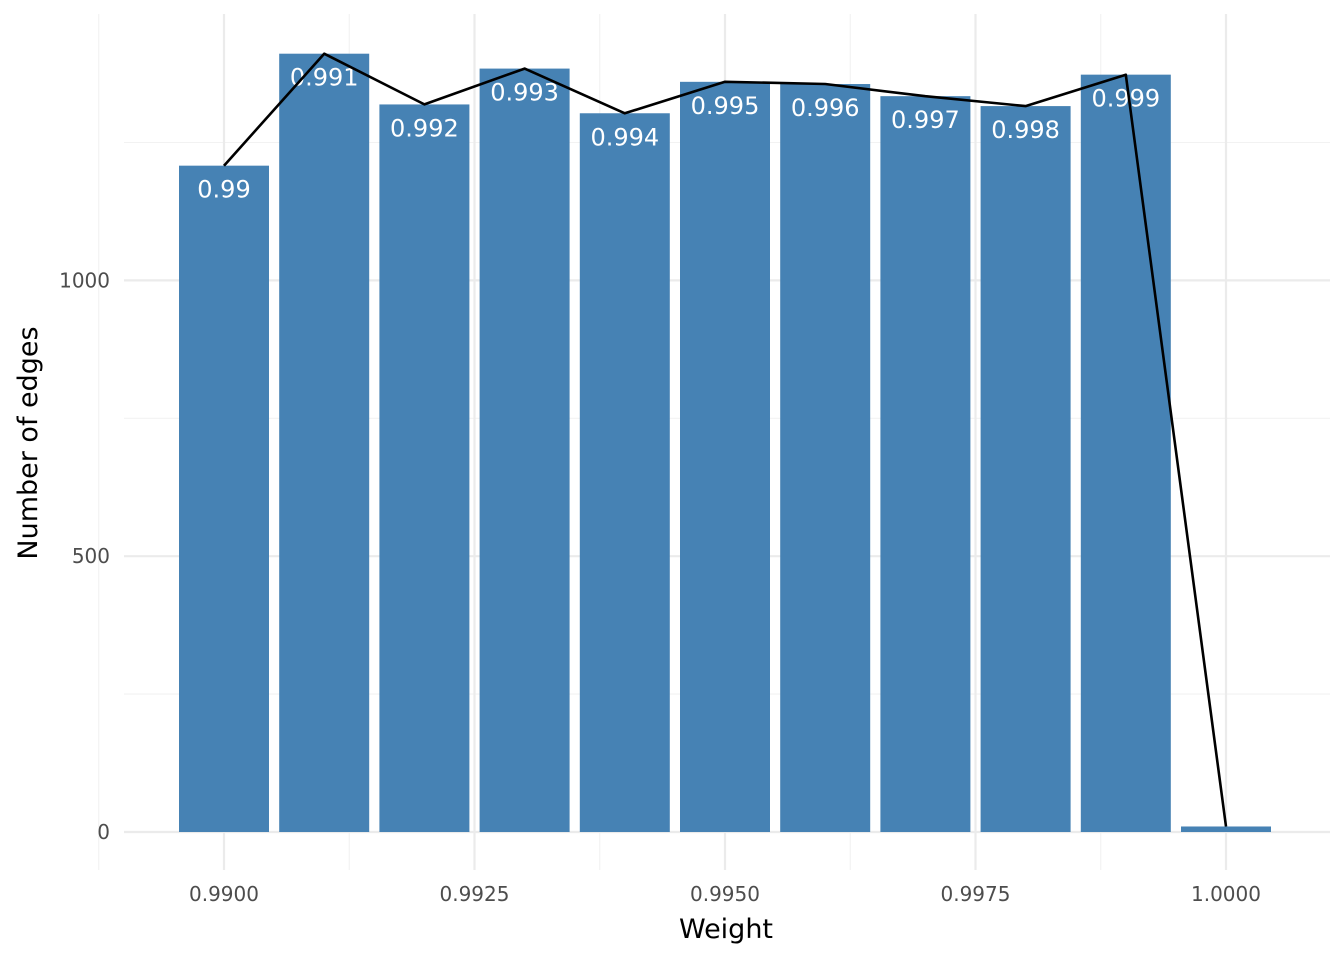  Describe the element at coordinates (28, 442) in the screenshot. I see `y-axis-title: Number of edges` at that location.